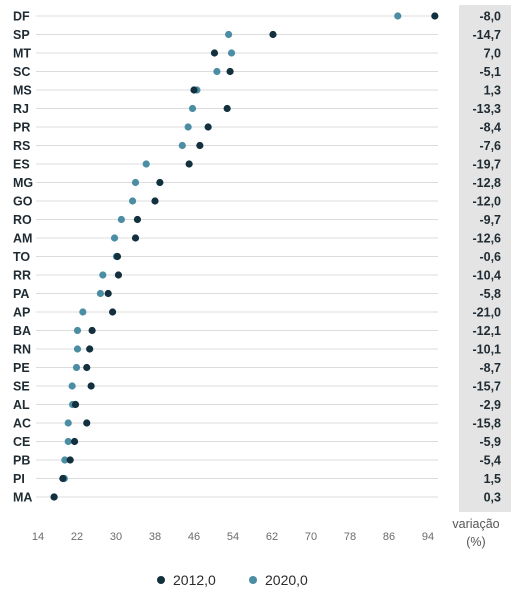 This screenshot has width=517, height=594. Describe the element at coordinates (155, 201) in the screenshot. I see `point-2012-go` at that location.